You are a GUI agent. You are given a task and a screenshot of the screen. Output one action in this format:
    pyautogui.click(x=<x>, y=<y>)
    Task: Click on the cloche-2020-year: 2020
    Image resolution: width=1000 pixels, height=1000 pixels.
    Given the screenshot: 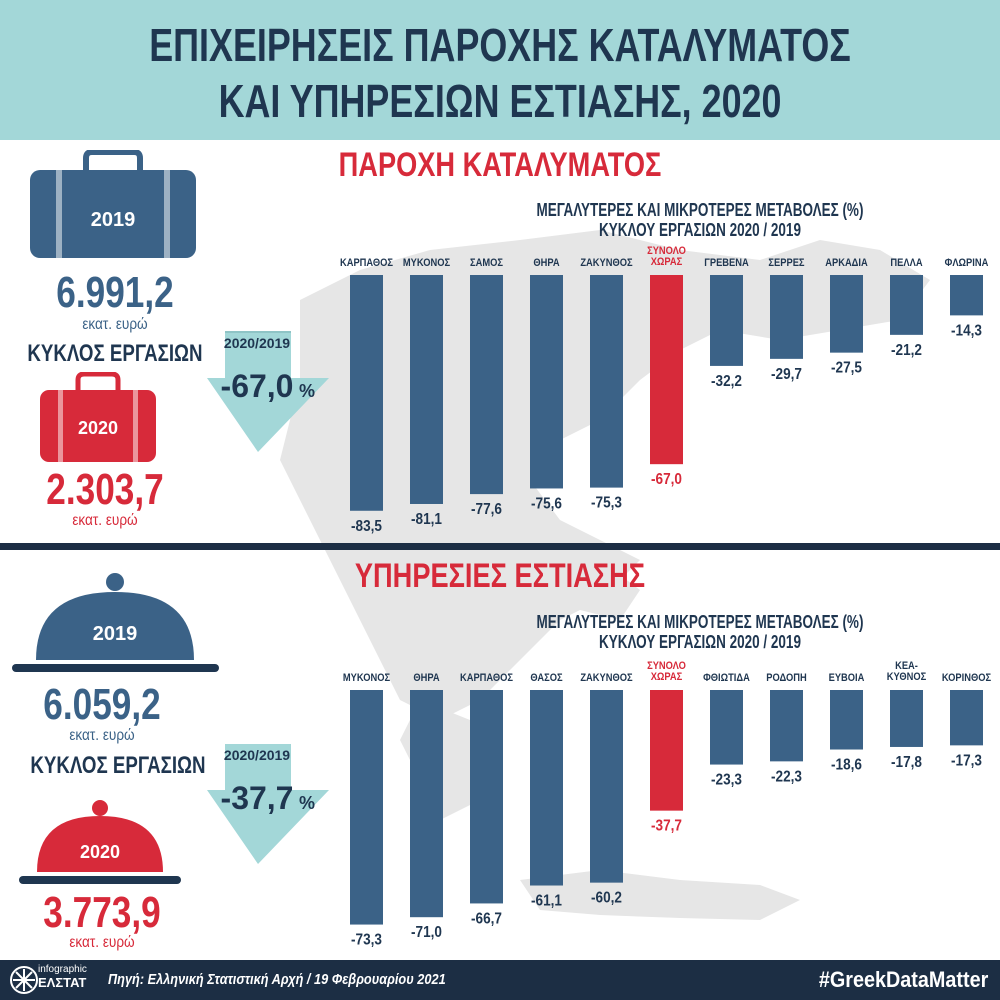 What is the action you would take?
    pyautogui.click(x=100, y=852)
    